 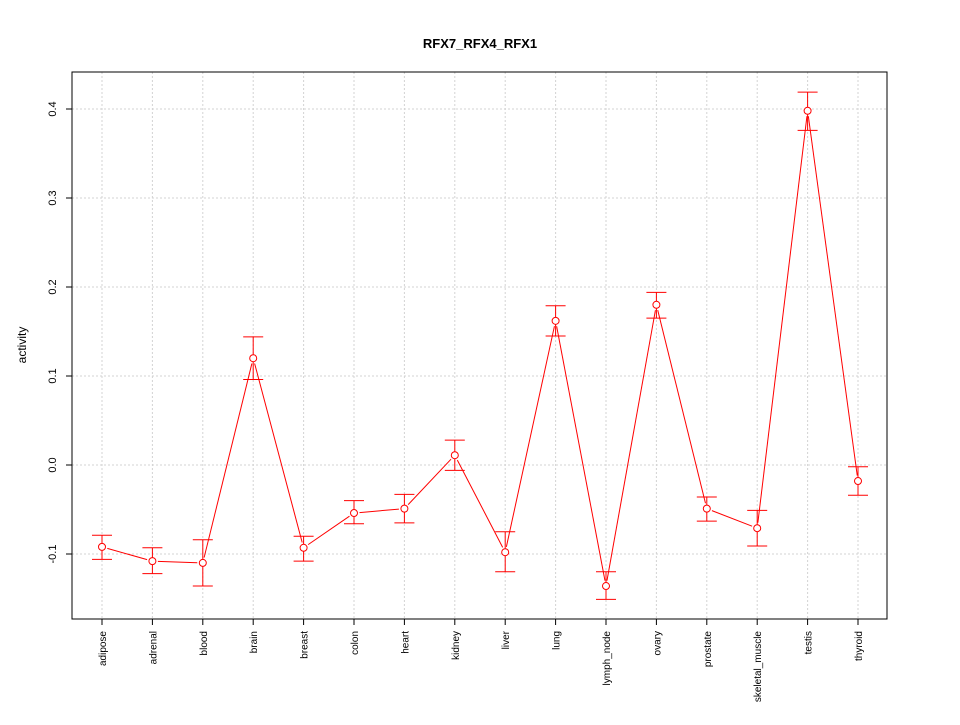 I want to click on x-tick-label: prostate, so click(x=708, y=649).